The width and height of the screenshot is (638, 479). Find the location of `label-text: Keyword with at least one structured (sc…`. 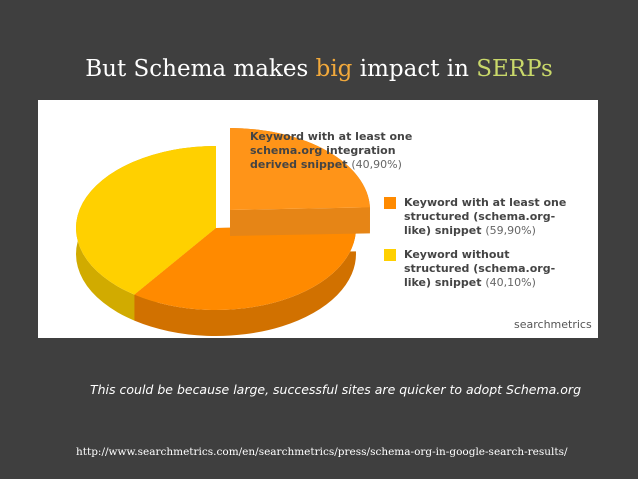

label-text: Keyword with at least one structured (sc… is located at coordinates (485, 216).